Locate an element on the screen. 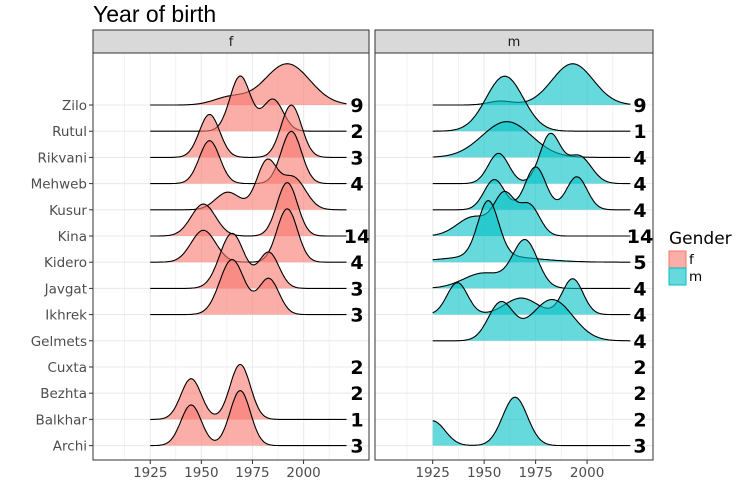 This screenshot has width=748, height=504. count-label-m-cuxta: 2 is located at coordinates (639, 368).